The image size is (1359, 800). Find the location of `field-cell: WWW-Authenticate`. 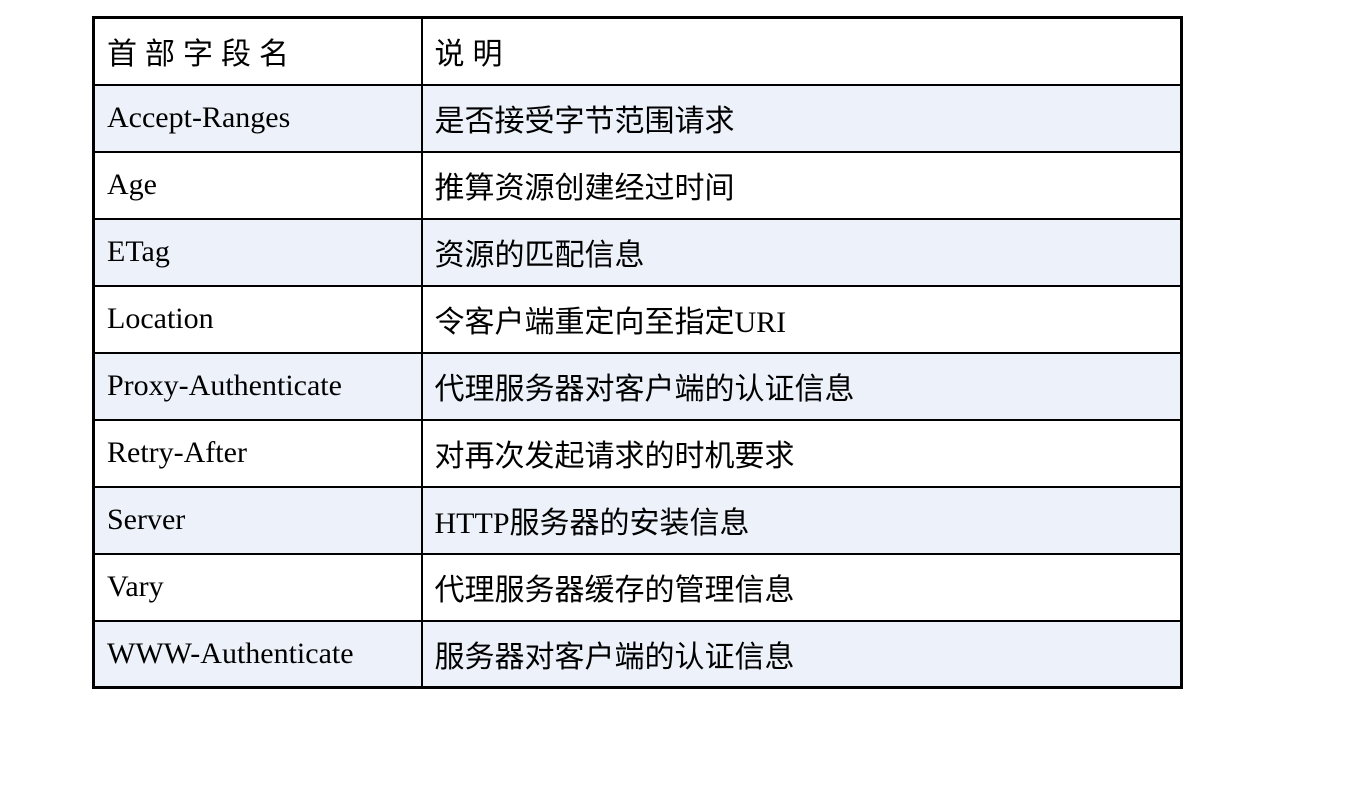

field-cell: WWW-Authenticate is located at coordinates (257, 654).